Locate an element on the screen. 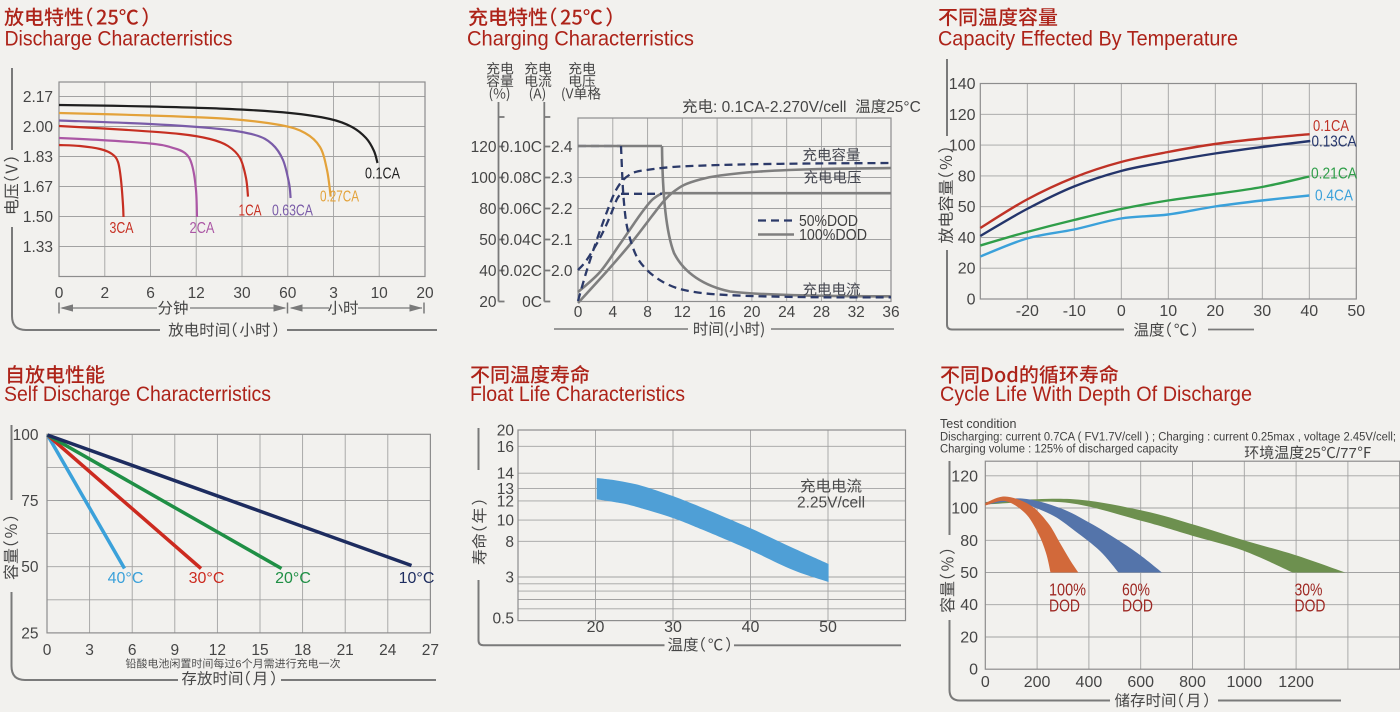 The height and width of the screenshot is (712, 1400). svg-text: 1.33 is located at coordinates (38, 247).